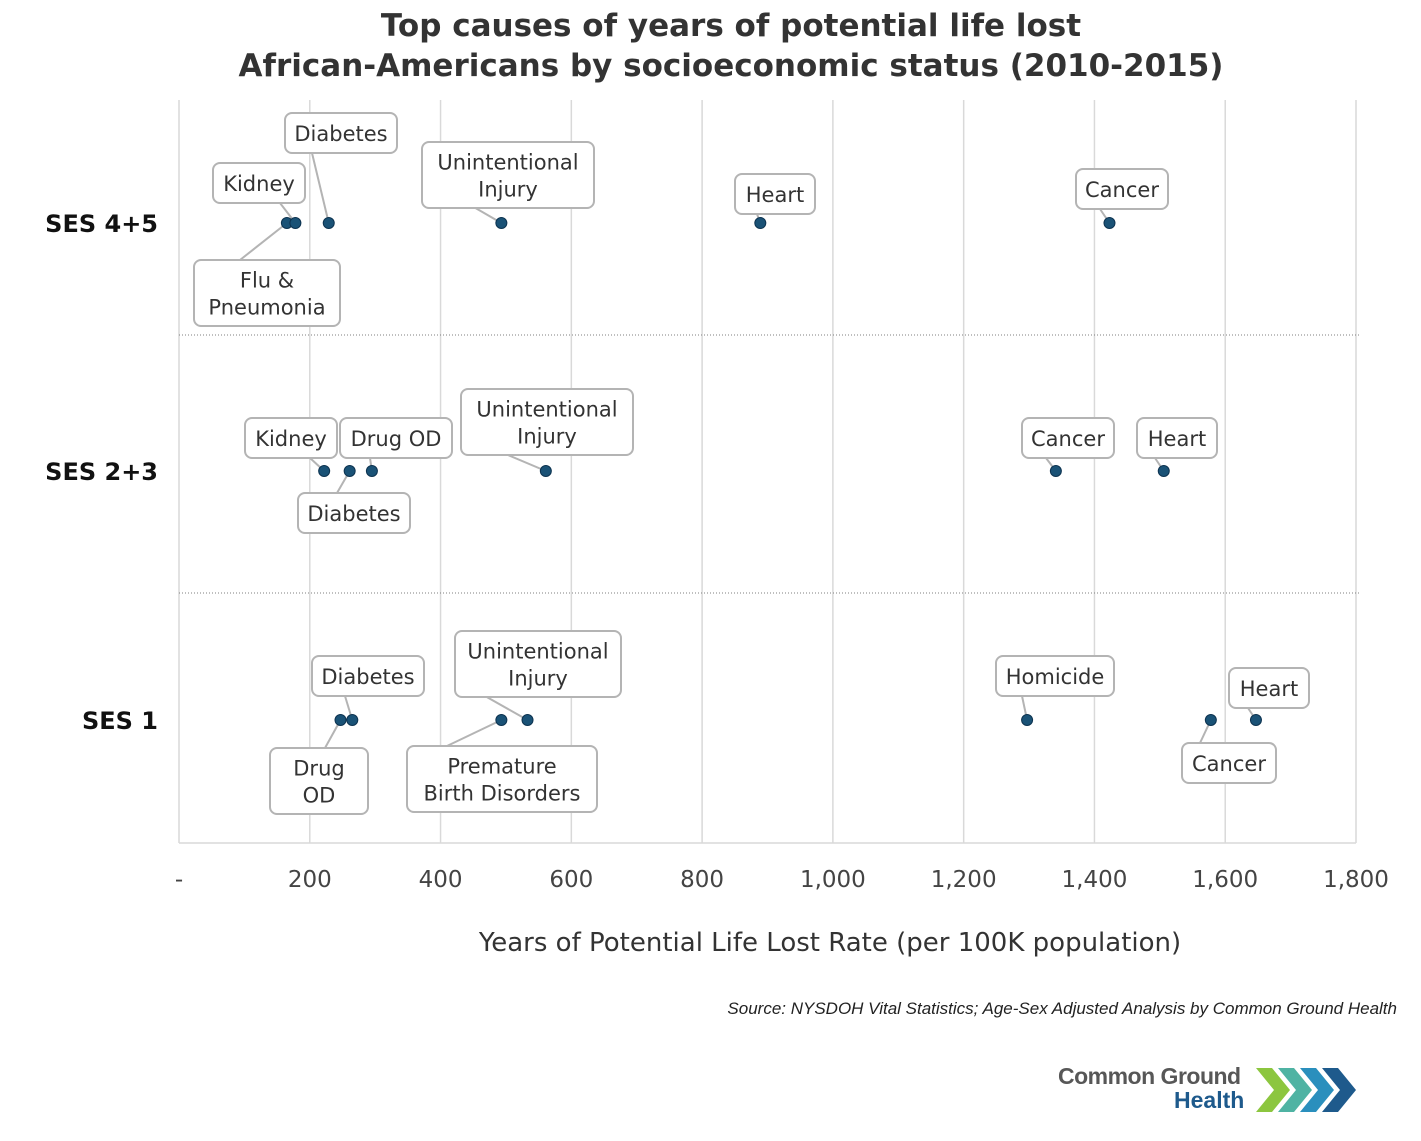 The height and width of the screenshot is (1141, 1421). I want to click on x-tick-label: 400, so click(441, 880).